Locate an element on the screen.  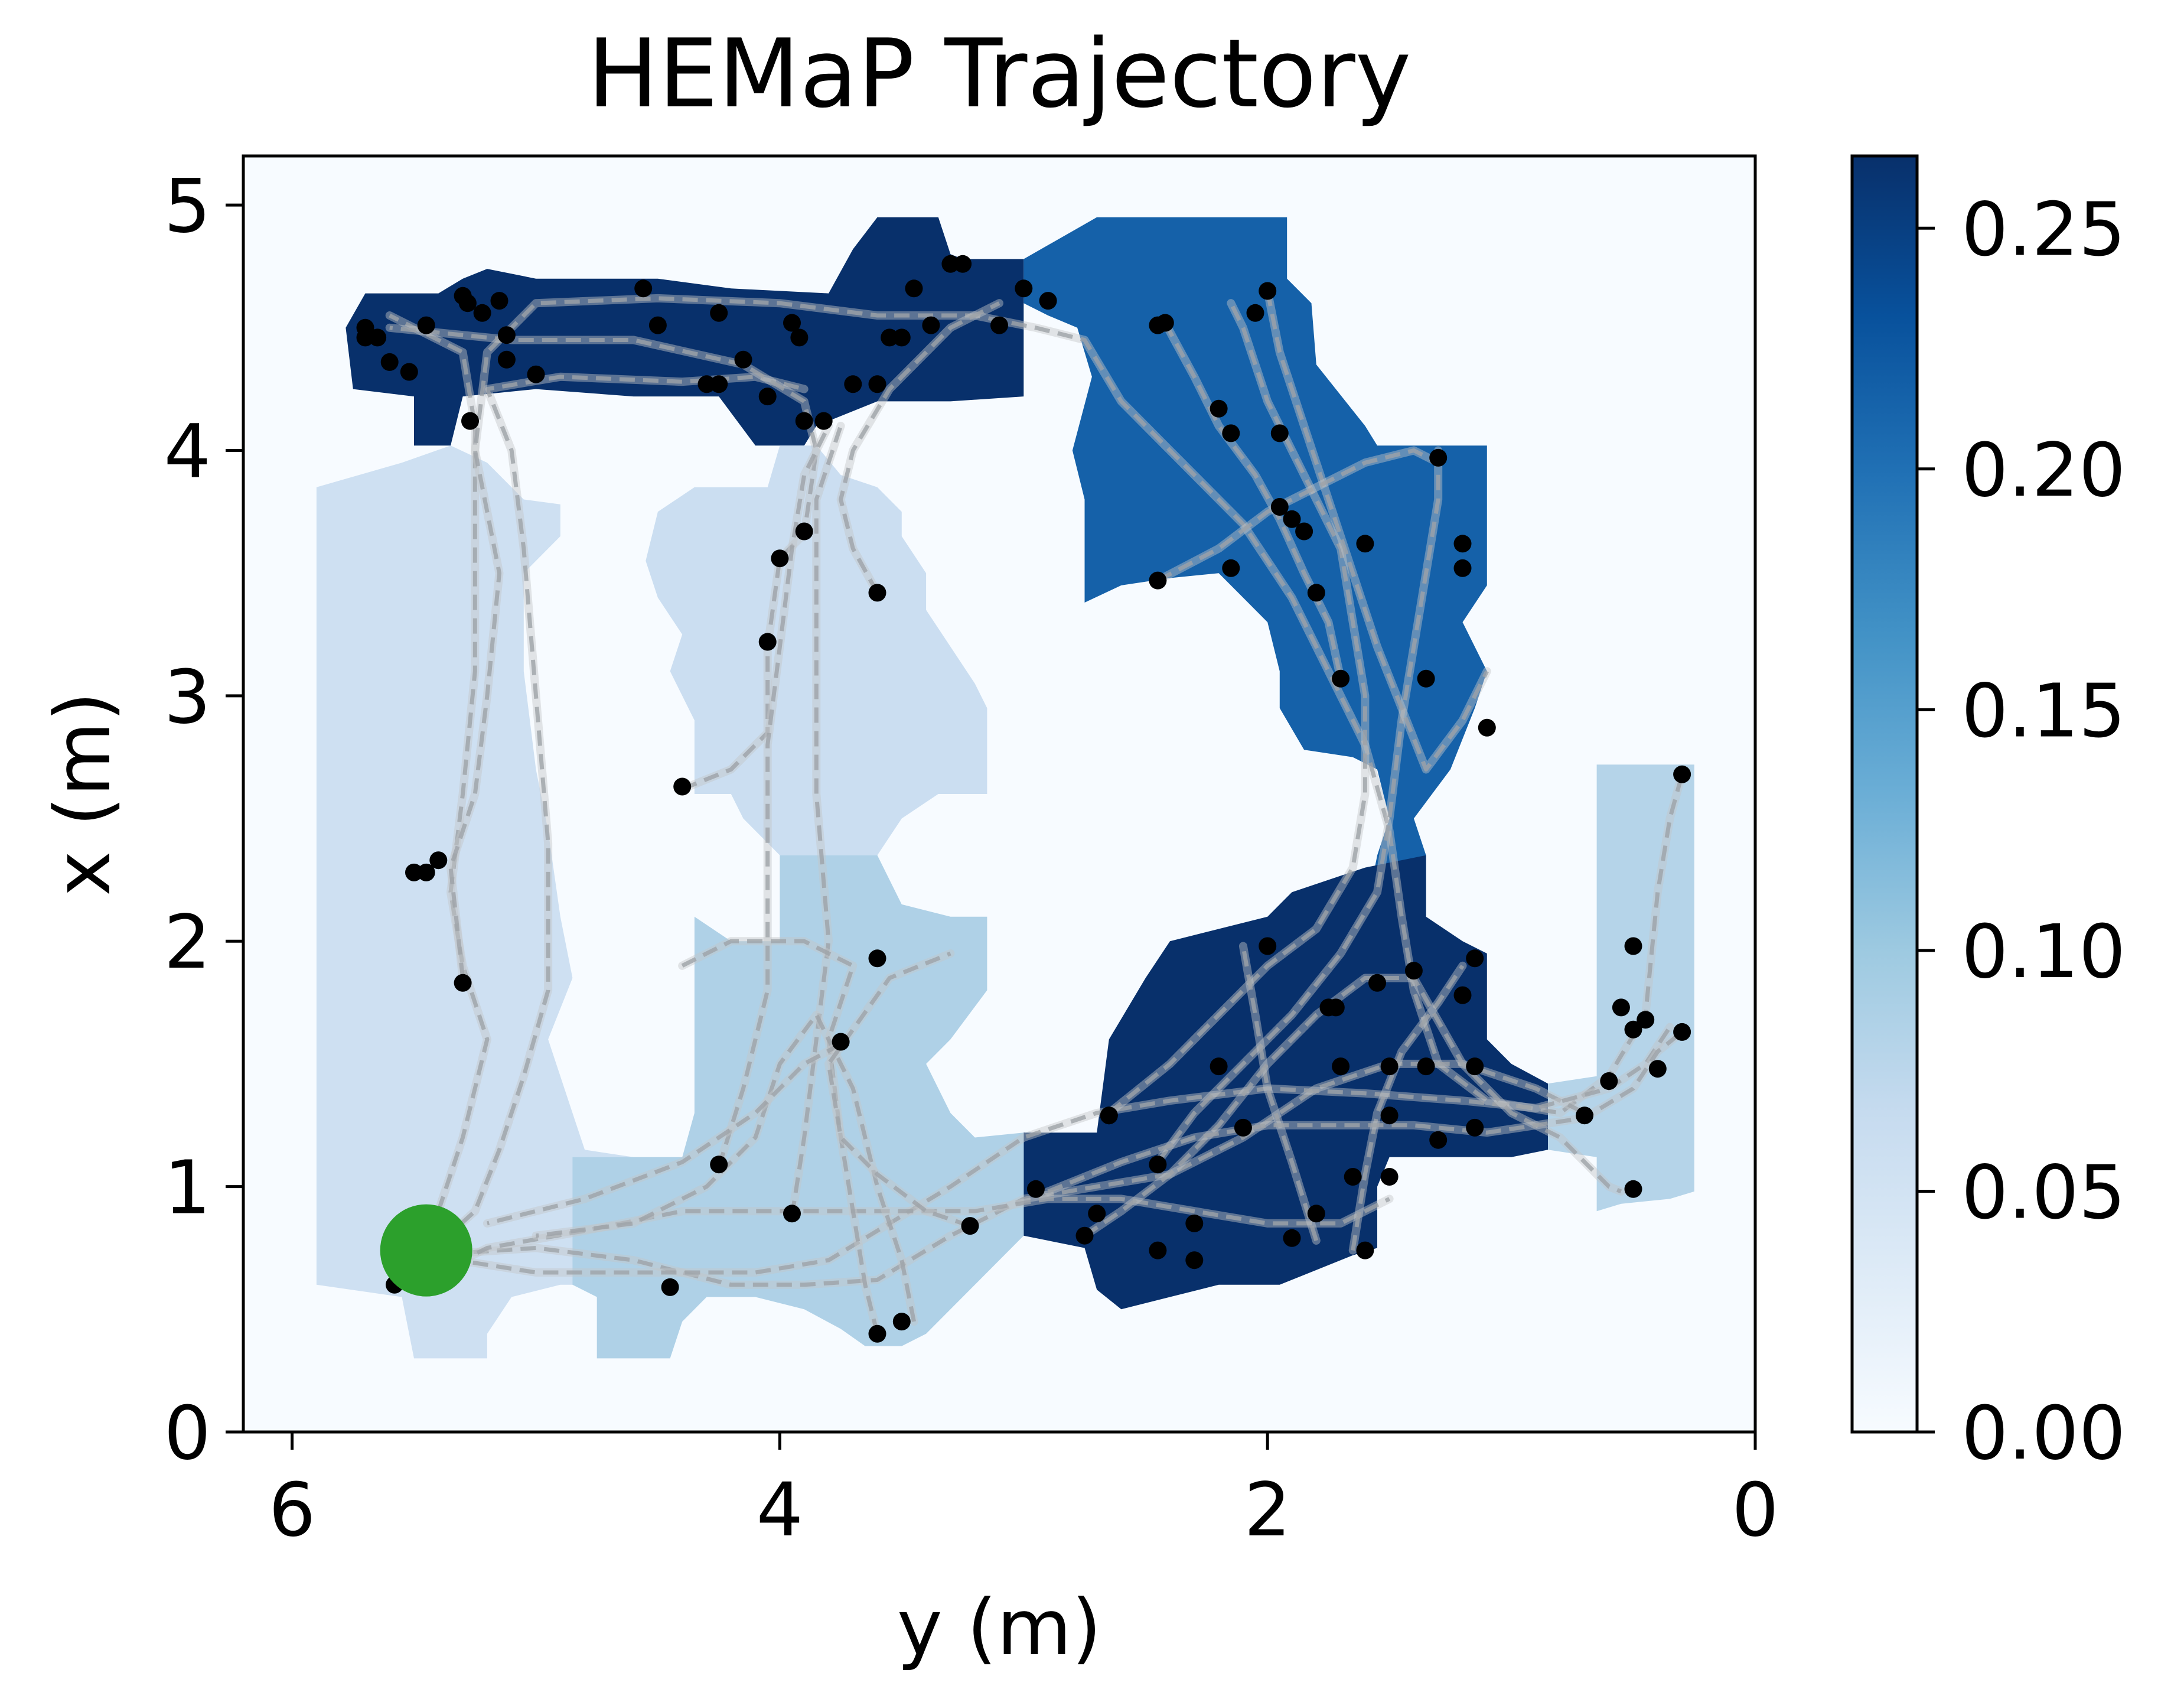
colorbar-ticks: 0.00 0.05 0.10 0.15 0.20 0.25 is located at coordinates (2021, 831).